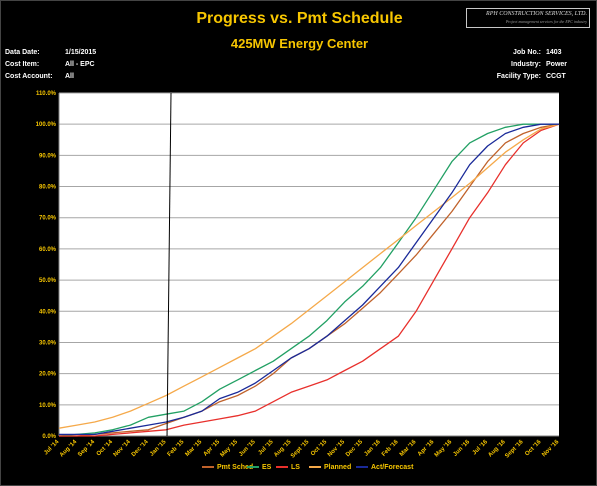 The image size is (597, 486). Describe the element at coordinates (158, 448) in the screenshot. I see `x-tick-label: Jan '15` at that location.